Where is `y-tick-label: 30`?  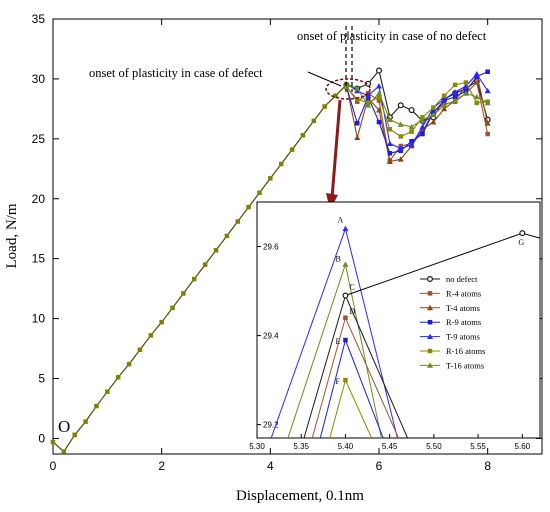 y-tick-label: 30 is located at coordinates (39, 79).